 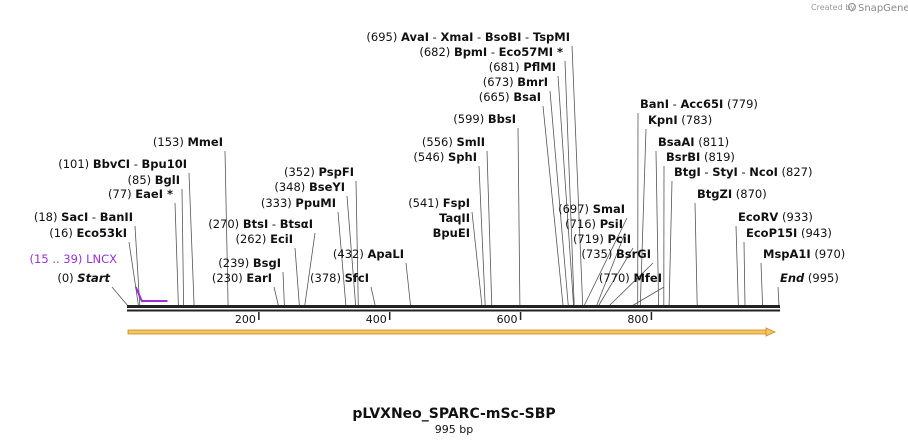 I want to click on site-name-21-0: BmrI, so click(x=532, y=82).